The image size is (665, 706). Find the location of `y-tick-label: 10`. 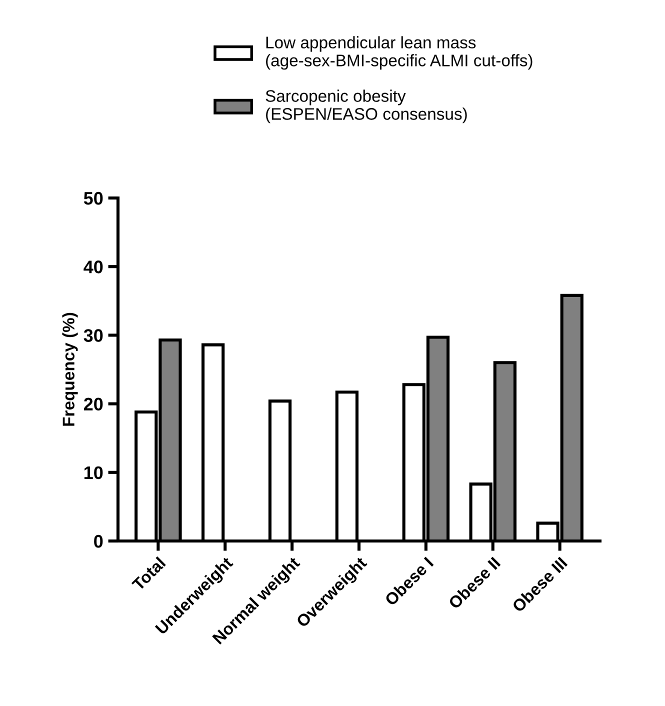

y-tick-label: 10 is located at coordinates (93, 473).